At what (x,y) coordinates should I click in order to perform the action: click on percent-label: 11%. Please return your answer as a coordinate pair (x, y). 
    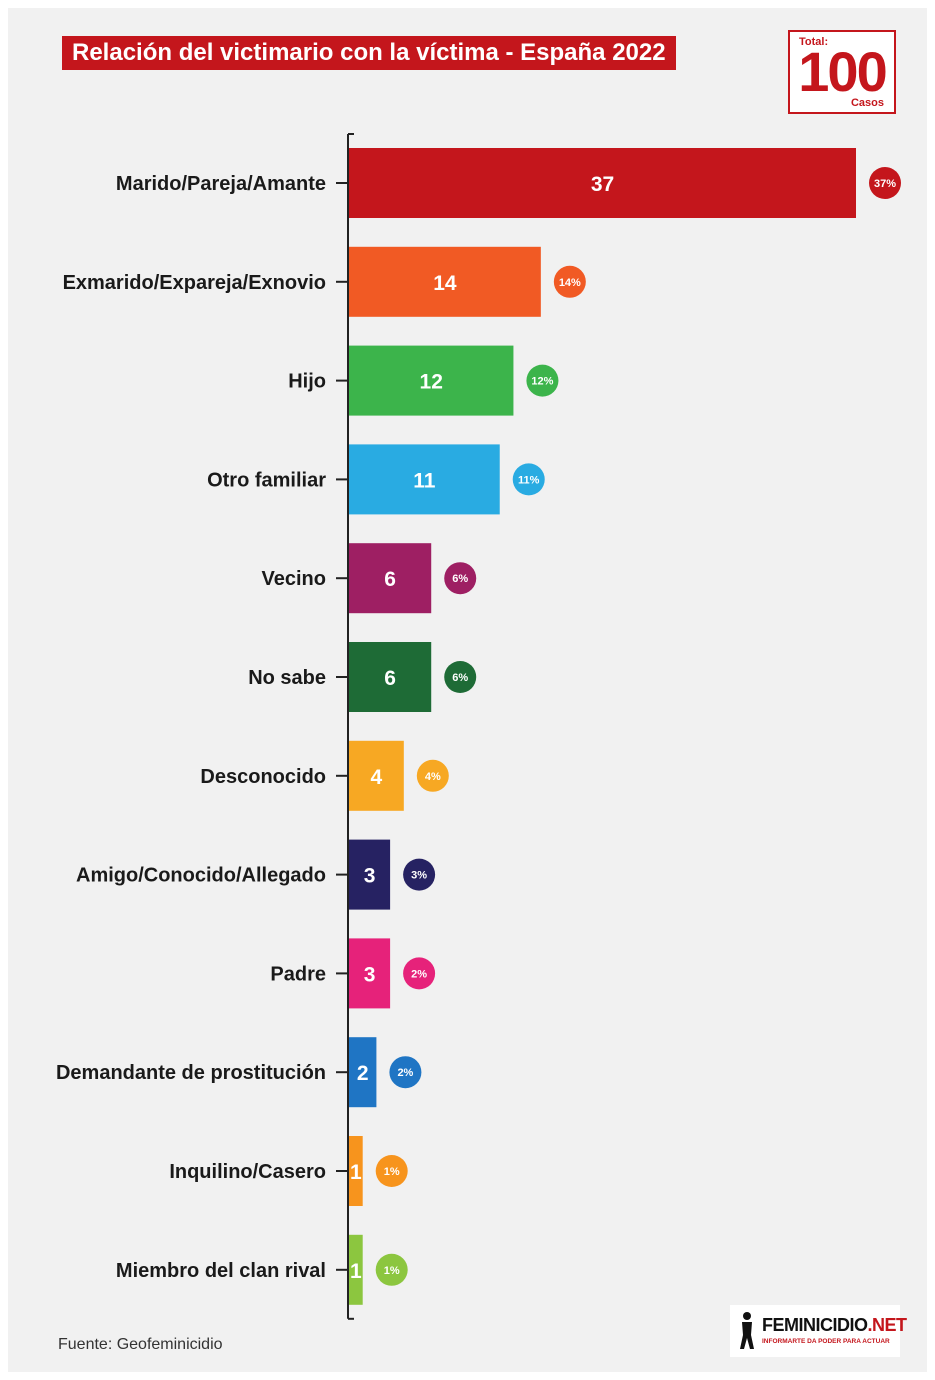
    Looking at the image, I should click on (529, 480).